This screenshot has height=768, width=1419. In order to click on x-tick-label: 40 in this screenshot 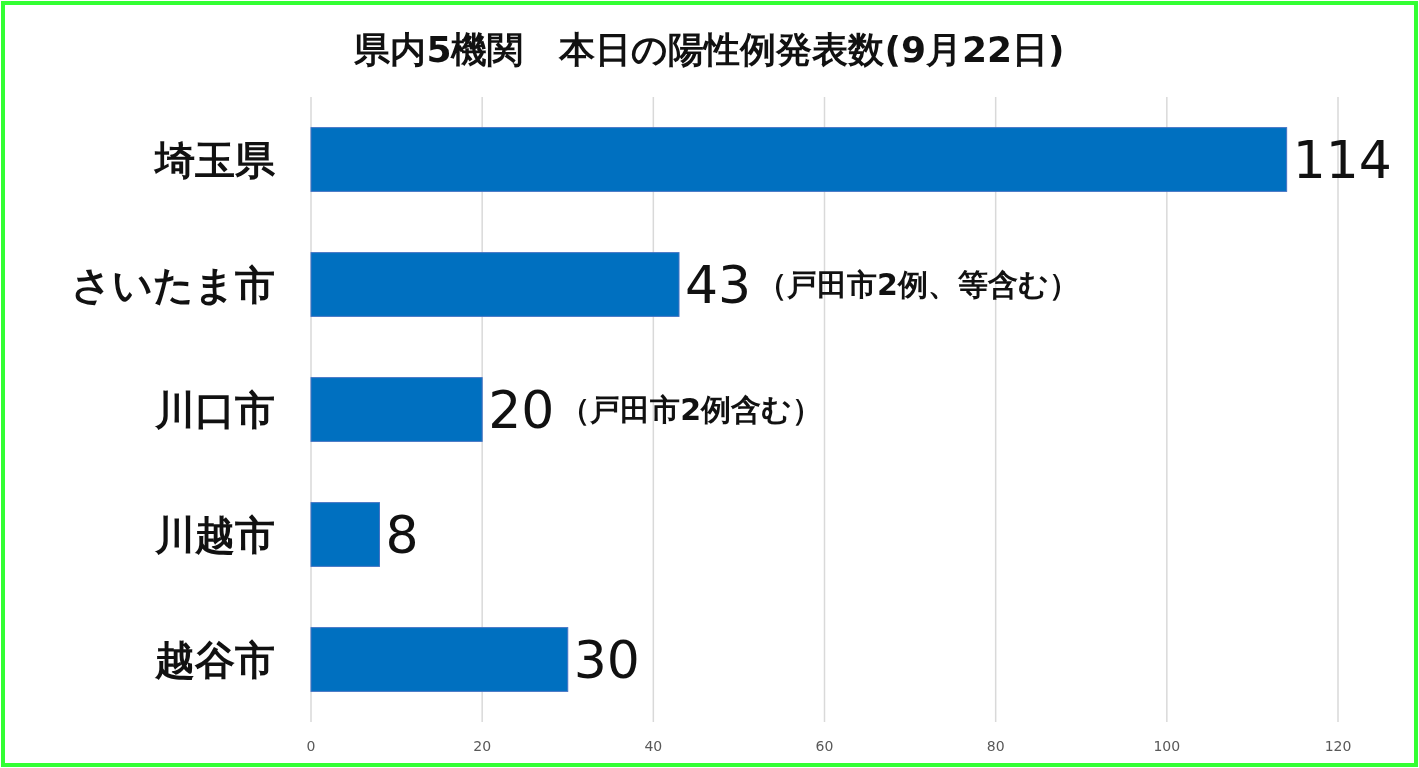, I will do `click(653, 746)`.